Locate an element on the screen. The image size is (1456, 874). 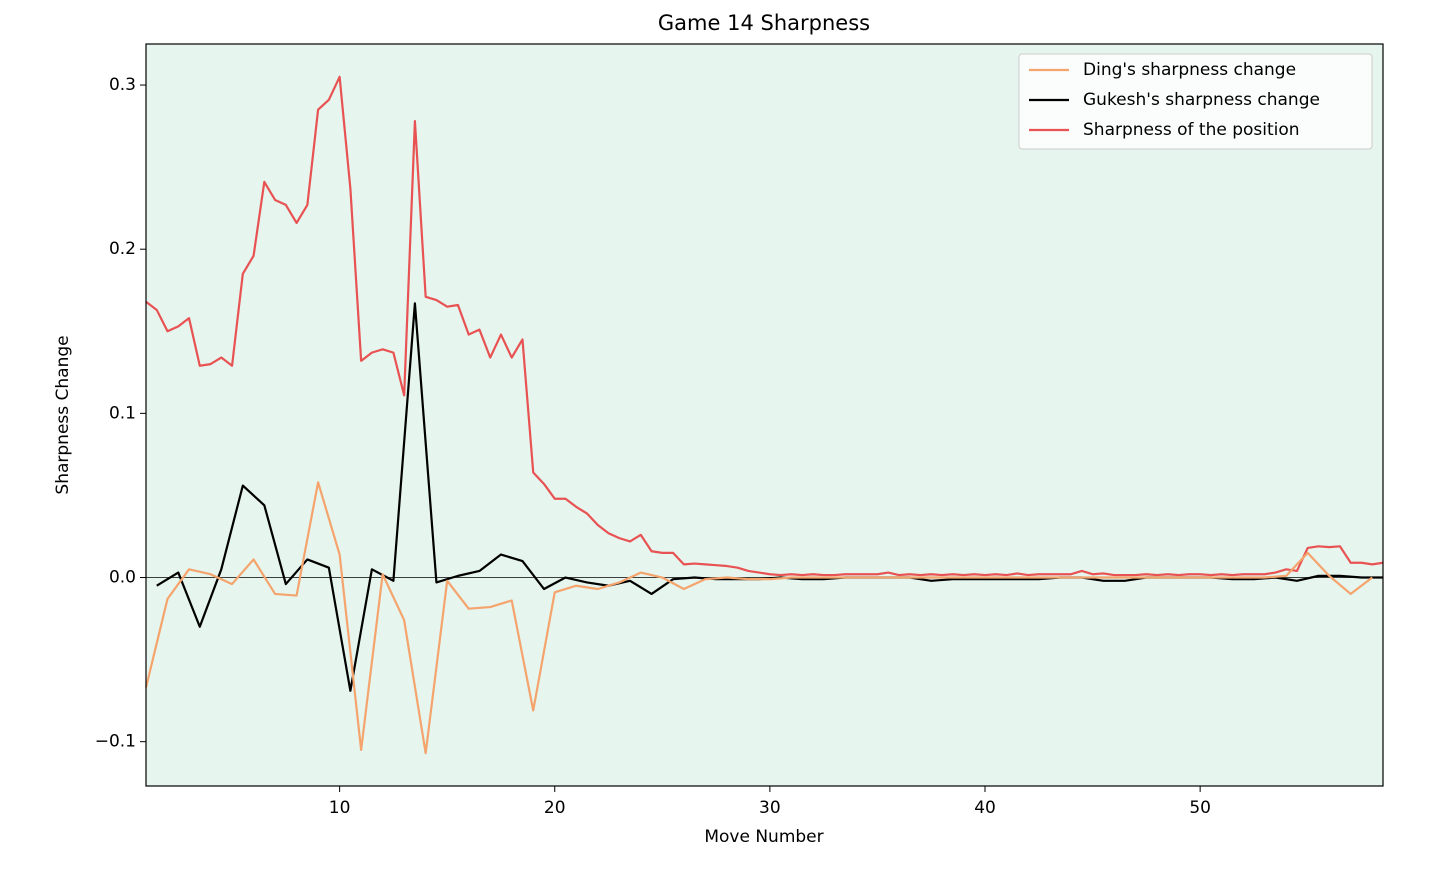
x-tick-label: 20 is located at coordinates (555, 808).